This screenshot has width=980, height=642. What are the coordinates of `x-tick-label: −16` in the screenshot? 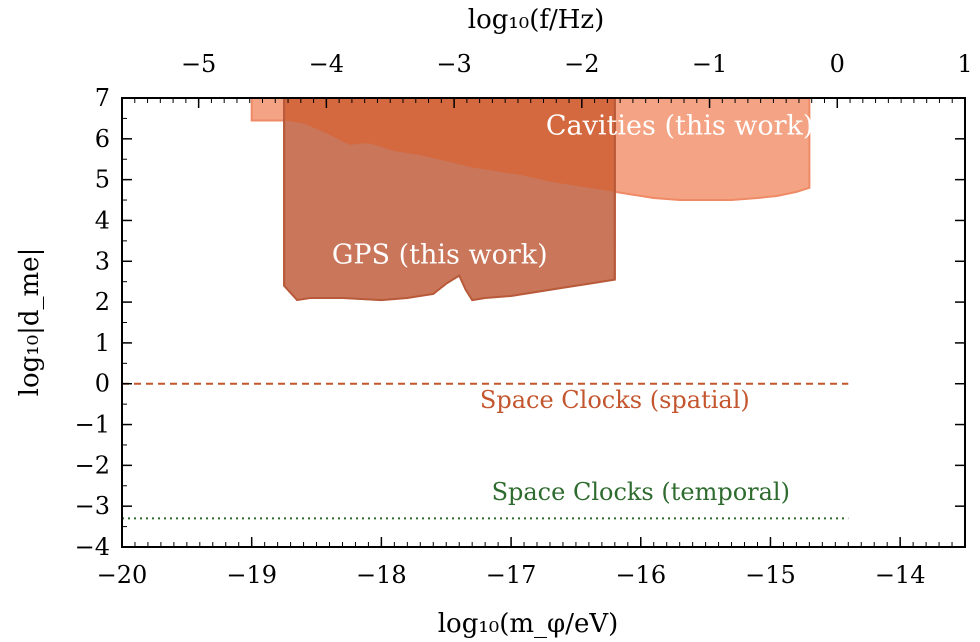 It's located at (640, 575).